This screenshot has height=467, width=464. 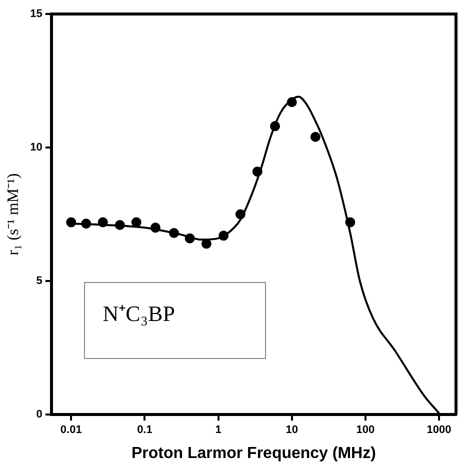 I want to click on y-tick-label: 0, so click(x=39, y=414).